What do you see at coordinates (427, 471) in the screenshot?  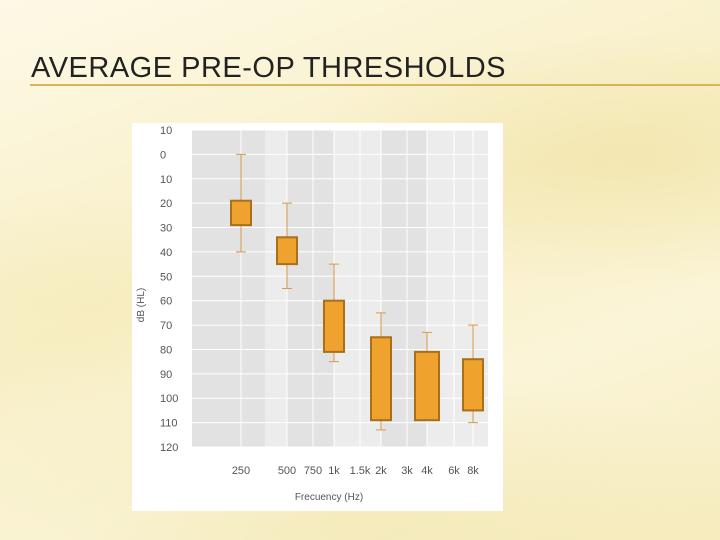 I see `x-tick-label: 4k` at bounding box center [427, 471].